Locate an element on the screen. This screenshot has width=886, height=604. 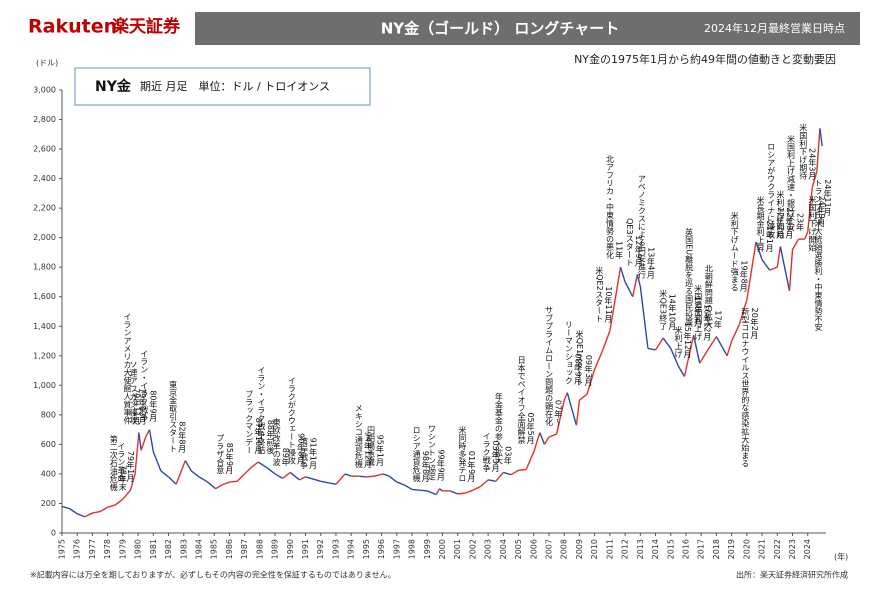
x-tick-label: 2010 is located at coordinates (594, 549).